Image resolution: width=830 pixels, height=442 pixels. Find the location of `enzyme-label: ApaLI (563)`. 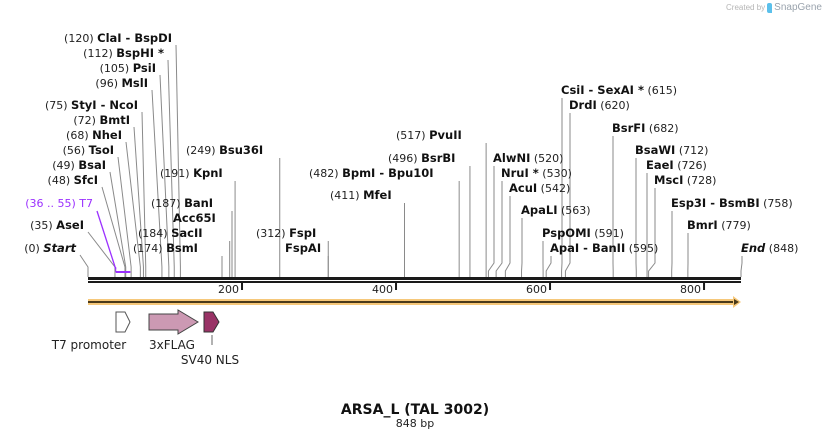

enzyme-label: ApaLI (563) is located at coordinates (556, 210).